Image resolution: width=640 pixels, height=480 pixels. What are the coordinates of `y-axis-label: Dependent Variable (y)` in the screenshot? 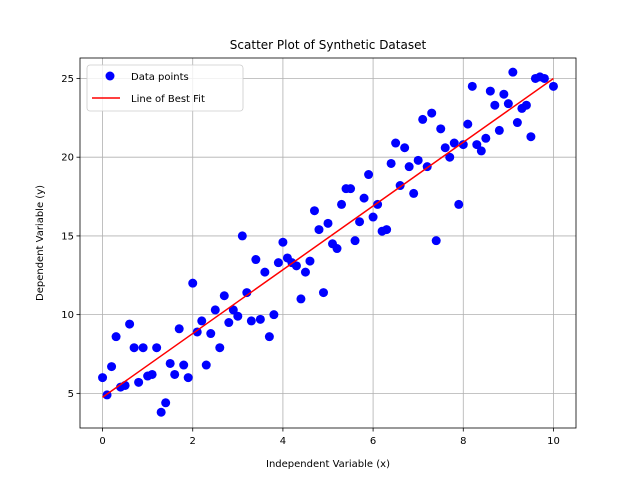 It's located at (40, 243).